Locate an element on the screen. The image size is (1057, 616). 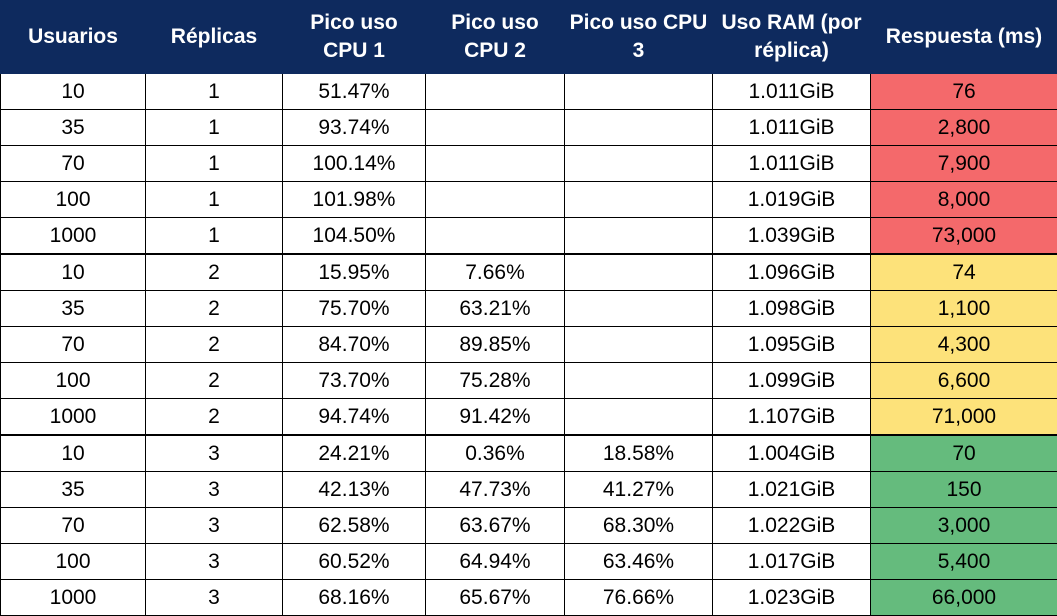
respuesta-cell: 150 is located at coordinates (964, 490).